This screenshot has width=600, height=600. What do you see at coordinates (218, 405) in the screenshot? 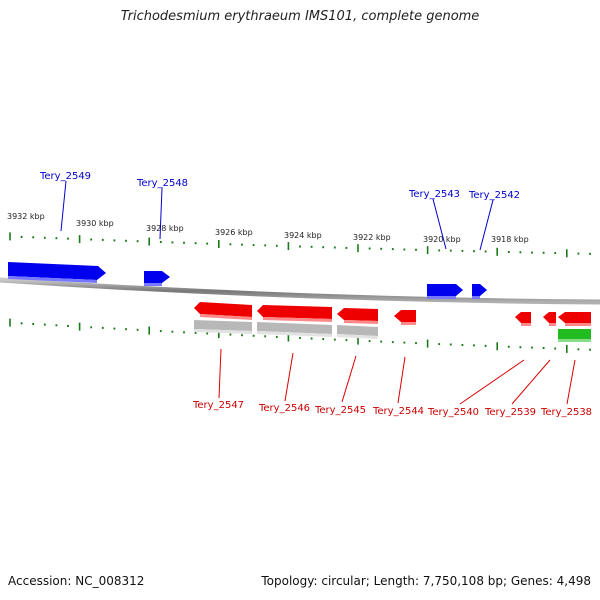
I see `gene-label: Tery_2547` at bounding box center [218, 405].